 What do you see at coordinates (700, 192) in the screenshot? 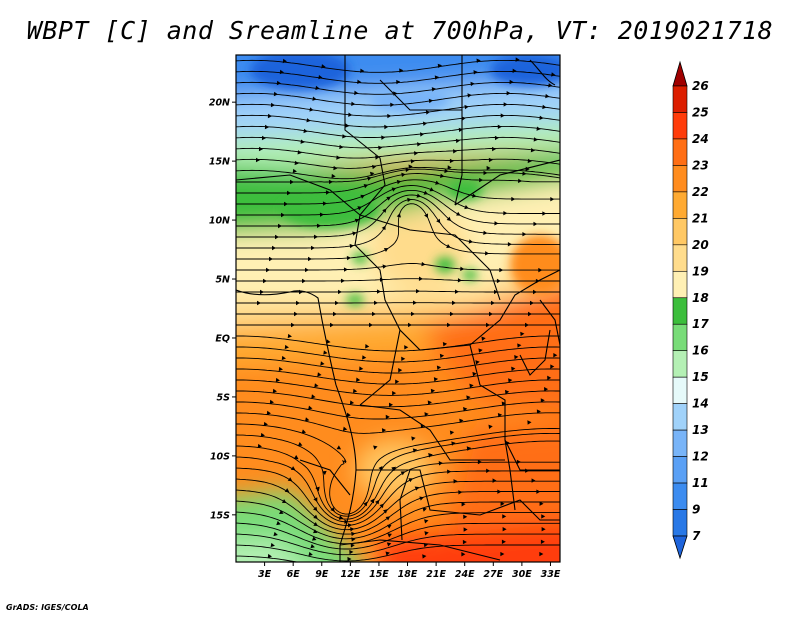
I see `colorbar-label: 22` at bounding box center [700, 192].